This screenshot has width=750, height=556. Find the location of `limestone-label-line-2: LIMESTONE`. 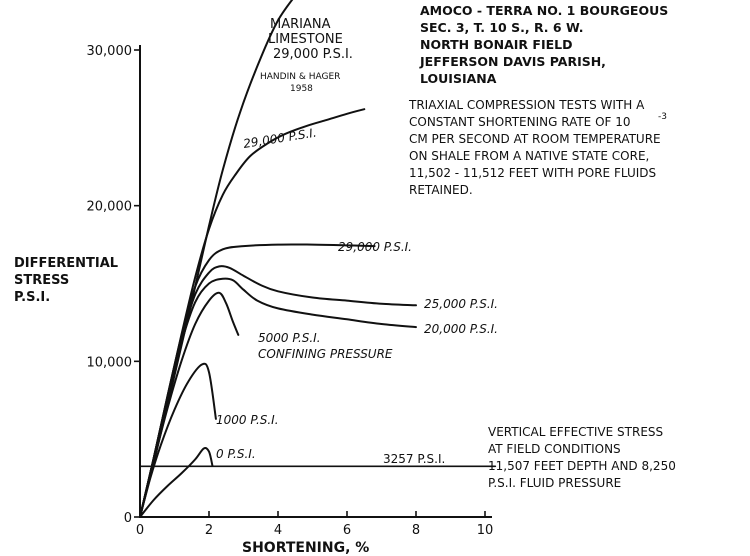

limestone-label-line-2: LIMESTONE is located at coordinates (305, 39).